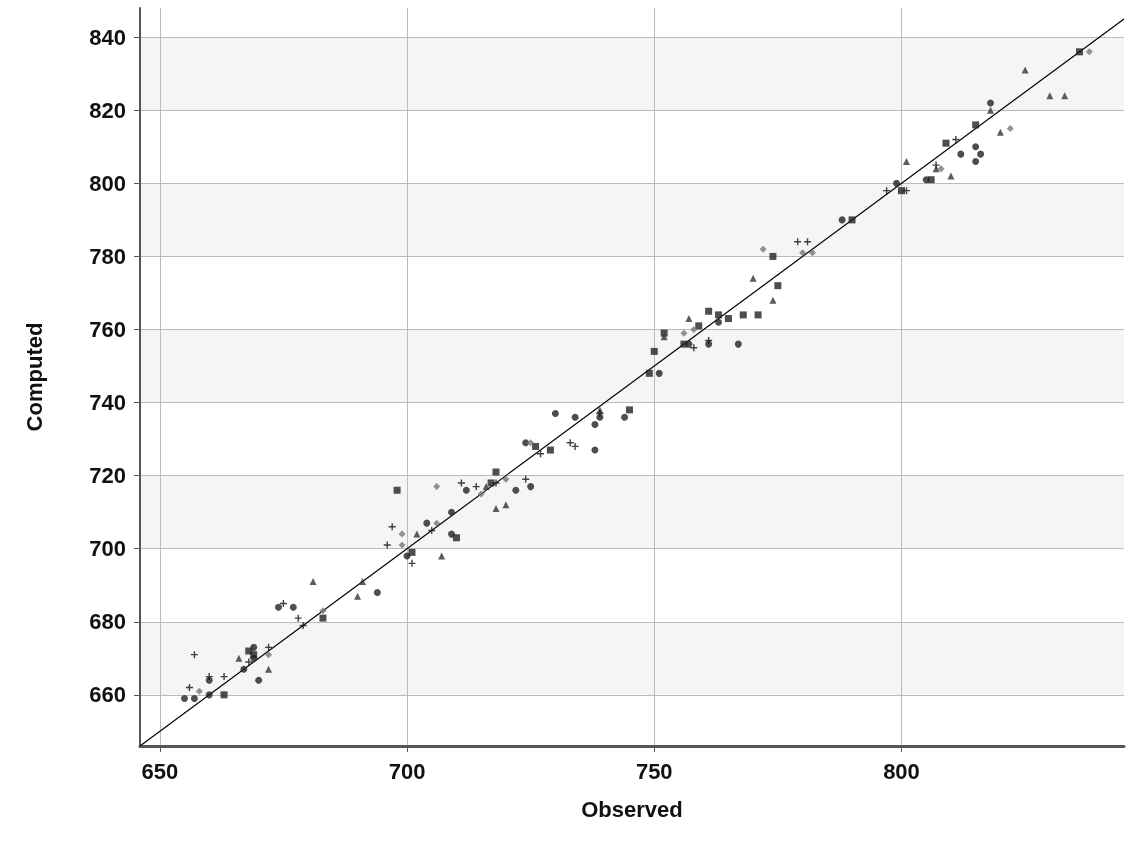 The image size is (1126, 850). Describe the element at coordinates (407, 771) in the screenshot. I see `x-tick-label: 700` at that location.